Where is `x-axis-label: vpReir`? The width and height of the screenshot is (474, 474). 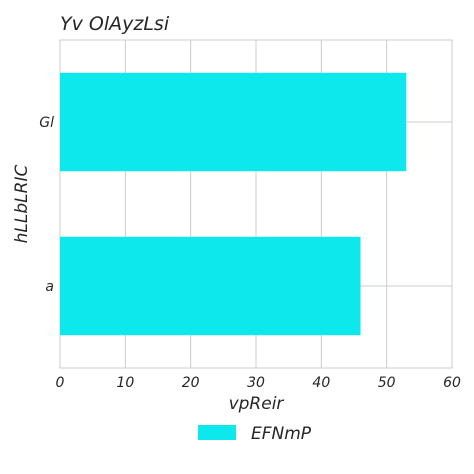 x-axis-label: vpReir is located at coordinates (257, 404).